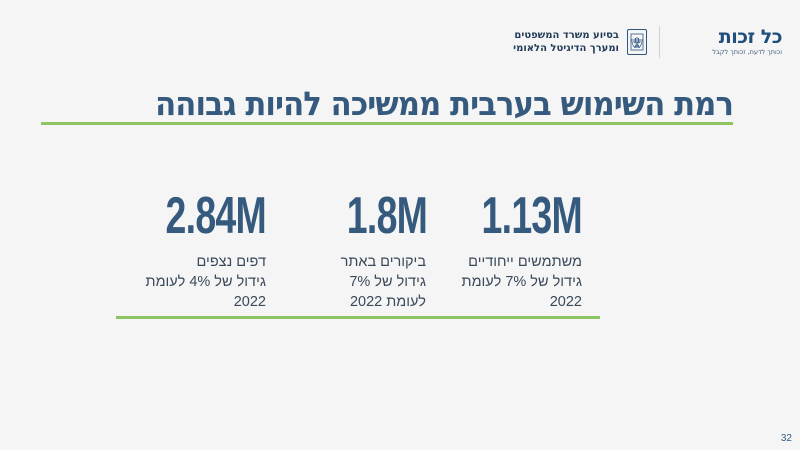 Image resolution: width=800 pixels, height=450 pixels. What do you see at coordinates (566, 42) in the screenshot?
I see `ministry-credit: בסיוע משרד המשפטים ומערך הדיגיטל הלאומי` at bounding box center [566, 42].